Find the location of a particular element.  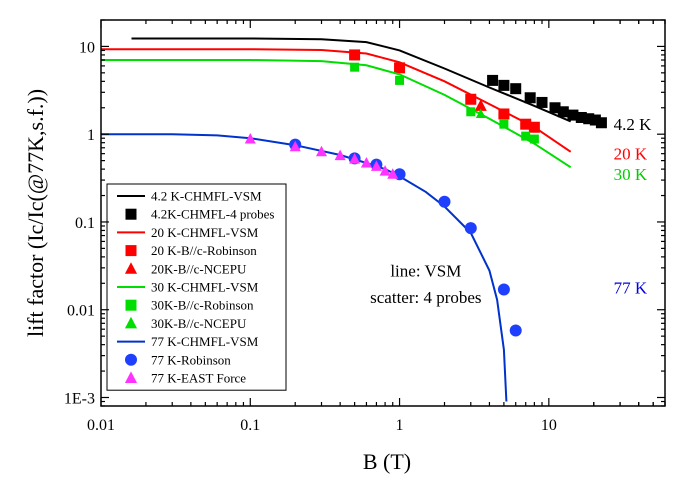

y-tick-label: 0.01 is located at coordinates (81, 311).